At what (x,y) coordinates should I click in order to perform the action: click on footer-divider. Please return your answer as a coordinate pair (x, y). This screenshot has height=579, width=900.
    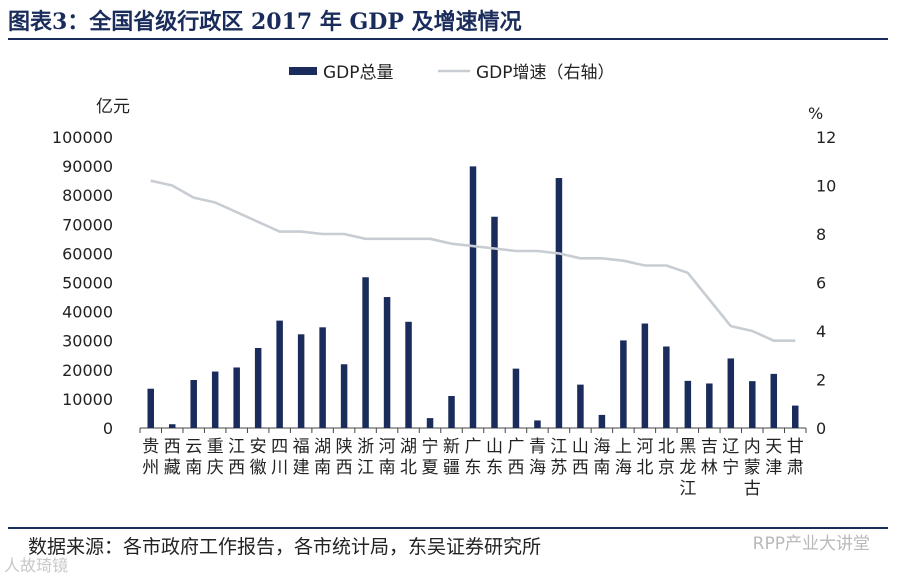
    Looking at the image, I should click on (448, 528).